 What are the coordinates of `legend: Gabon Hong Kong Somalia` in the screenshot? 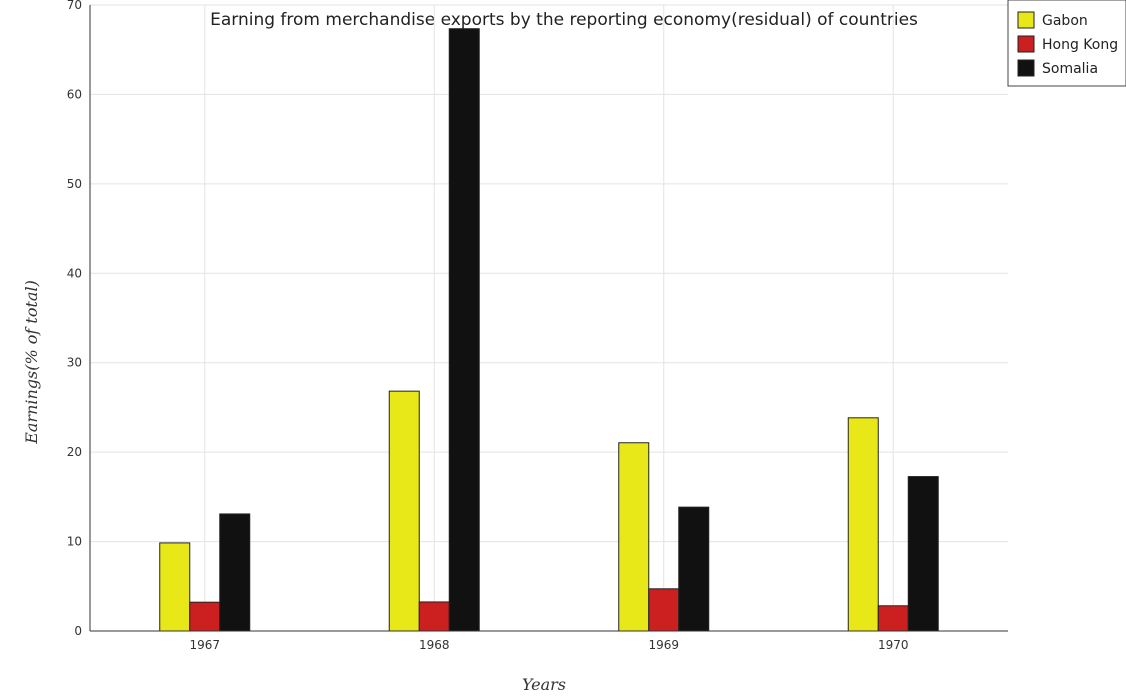 It's located at (1066, 43).